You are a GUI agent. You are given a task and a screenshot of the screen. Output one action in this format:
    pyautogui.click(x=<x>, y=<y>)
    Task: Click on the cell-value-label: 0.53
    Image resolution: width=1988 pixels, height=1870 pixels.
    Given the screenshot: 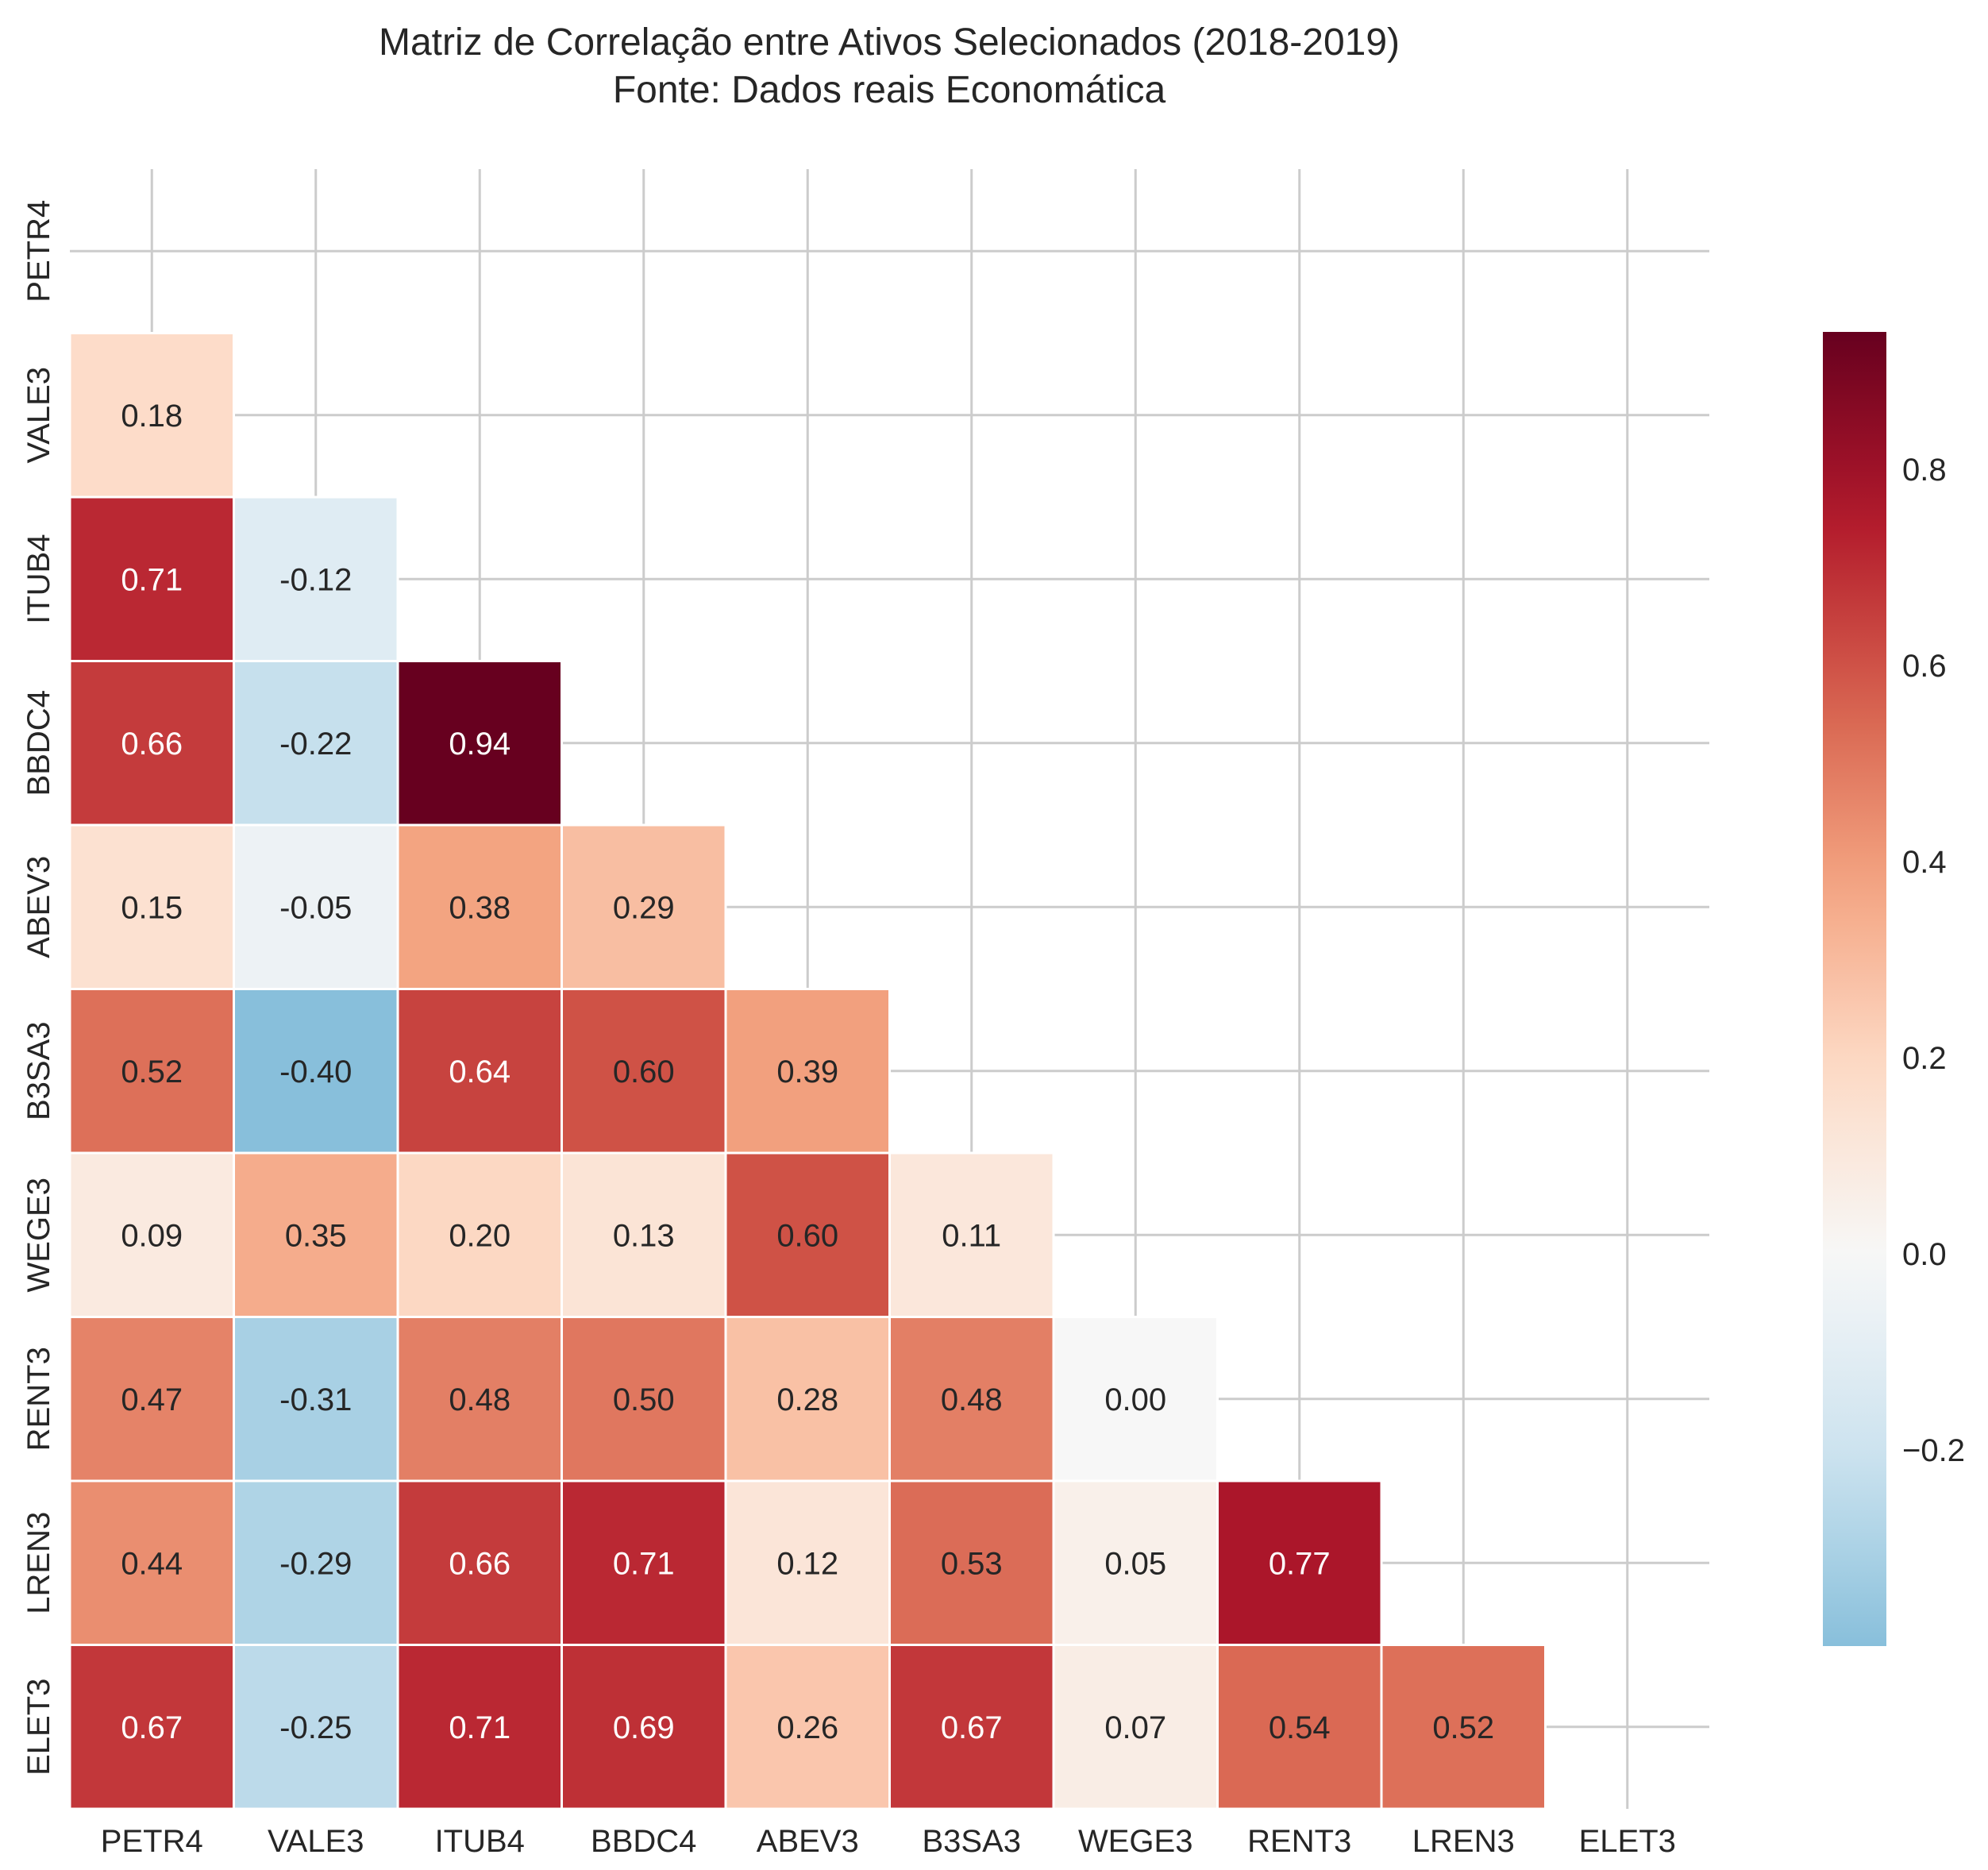 What is the action you would take?
    pyautogui.click(x=972, y=1563)
    